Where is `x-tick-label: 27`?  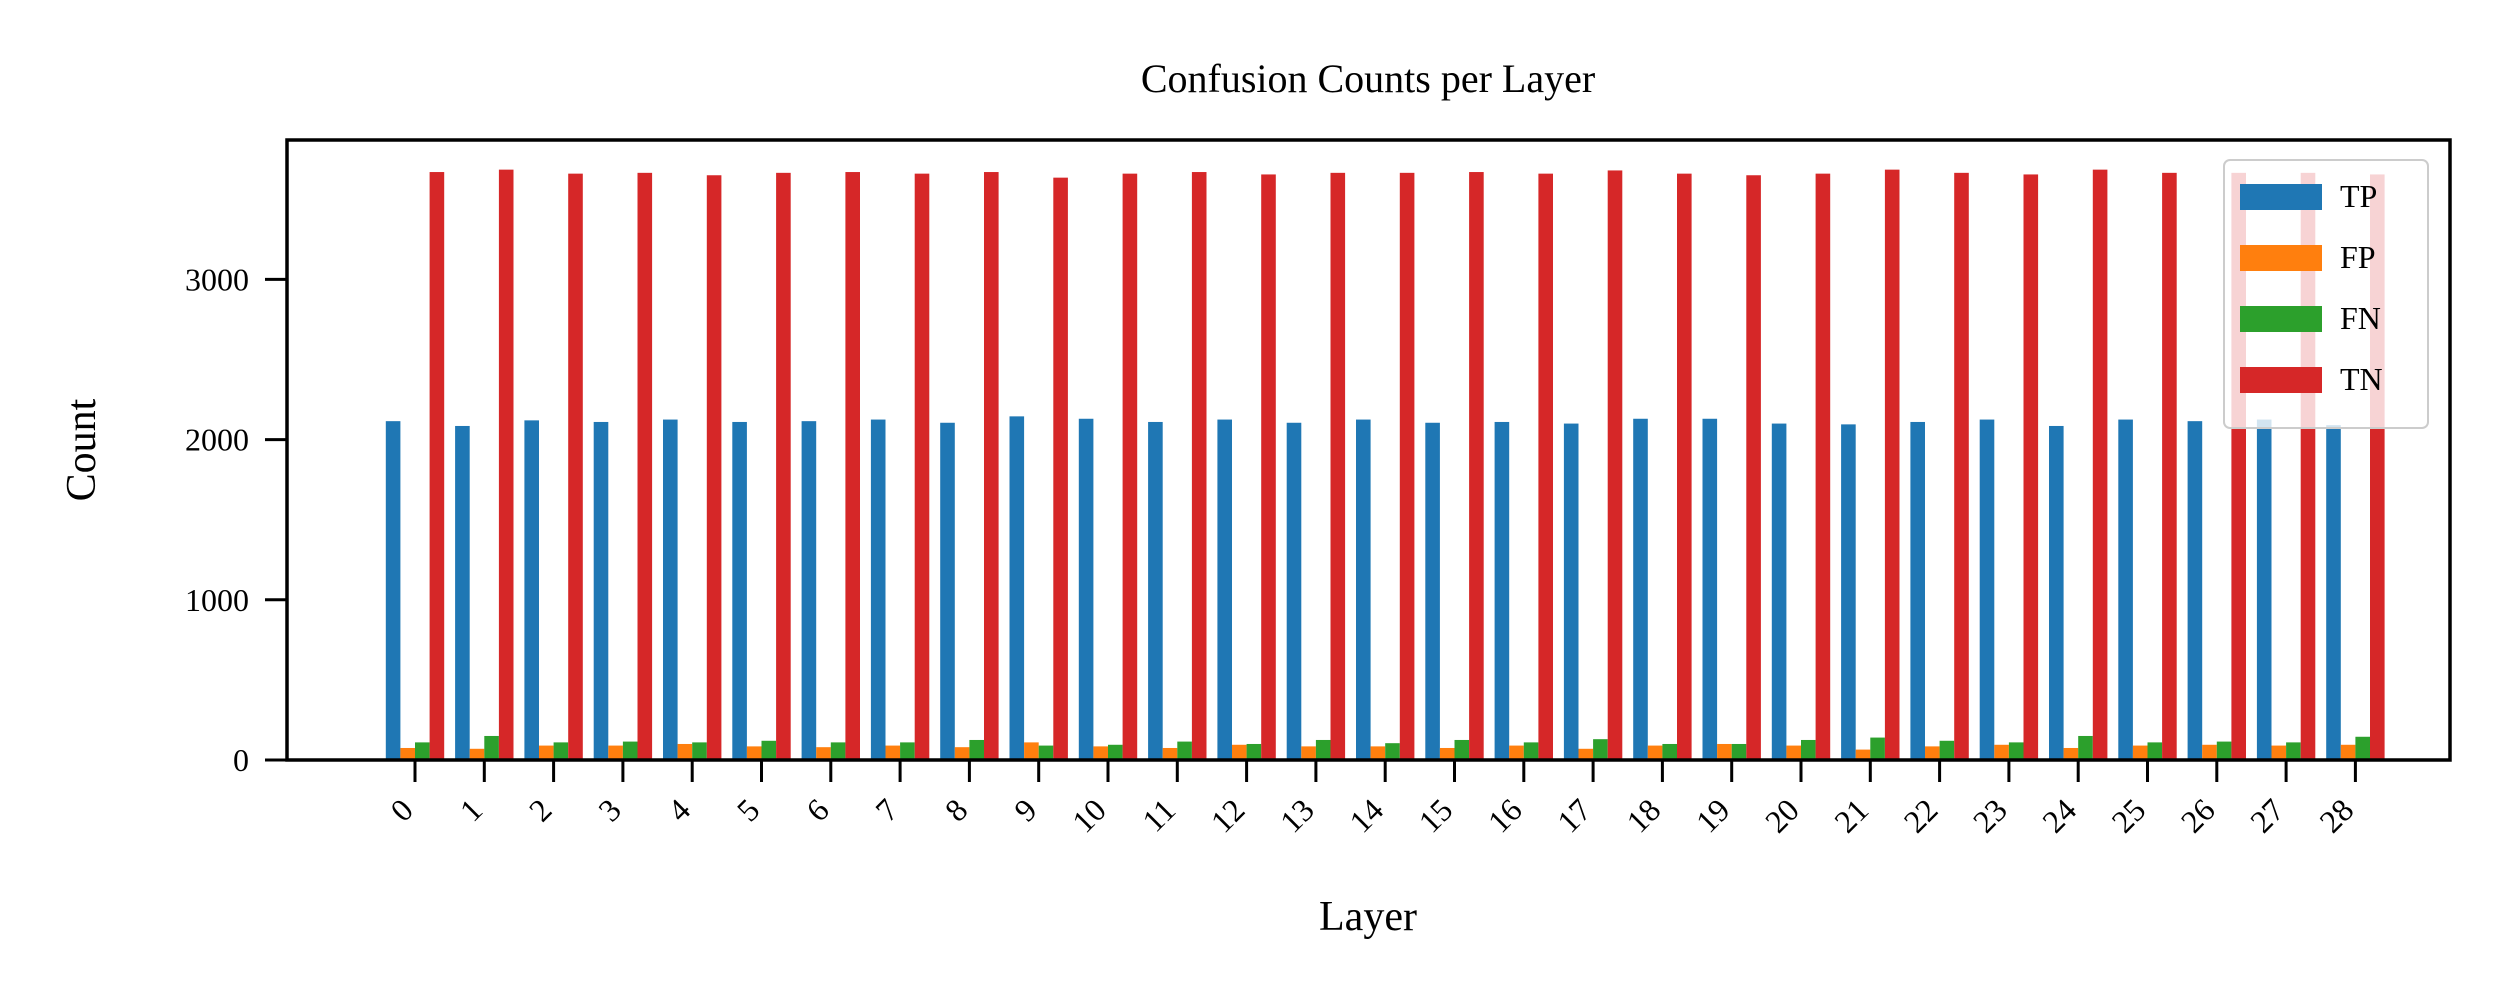
x-tick-label: 27 is located at coordinates (2267, 815).